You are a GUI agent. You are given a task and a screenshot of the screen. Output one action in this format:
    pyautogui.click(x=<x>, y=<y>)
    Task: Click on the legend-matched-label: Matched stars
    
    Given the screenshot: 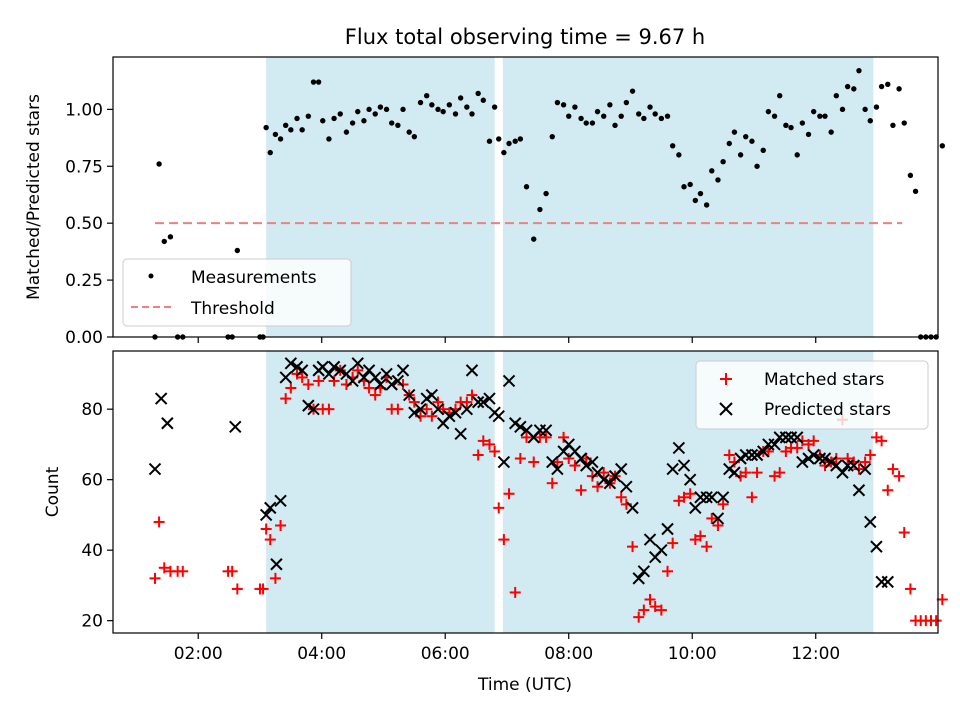 What is the action you would take?
    pyautogui.click(x=824, y=380)
    